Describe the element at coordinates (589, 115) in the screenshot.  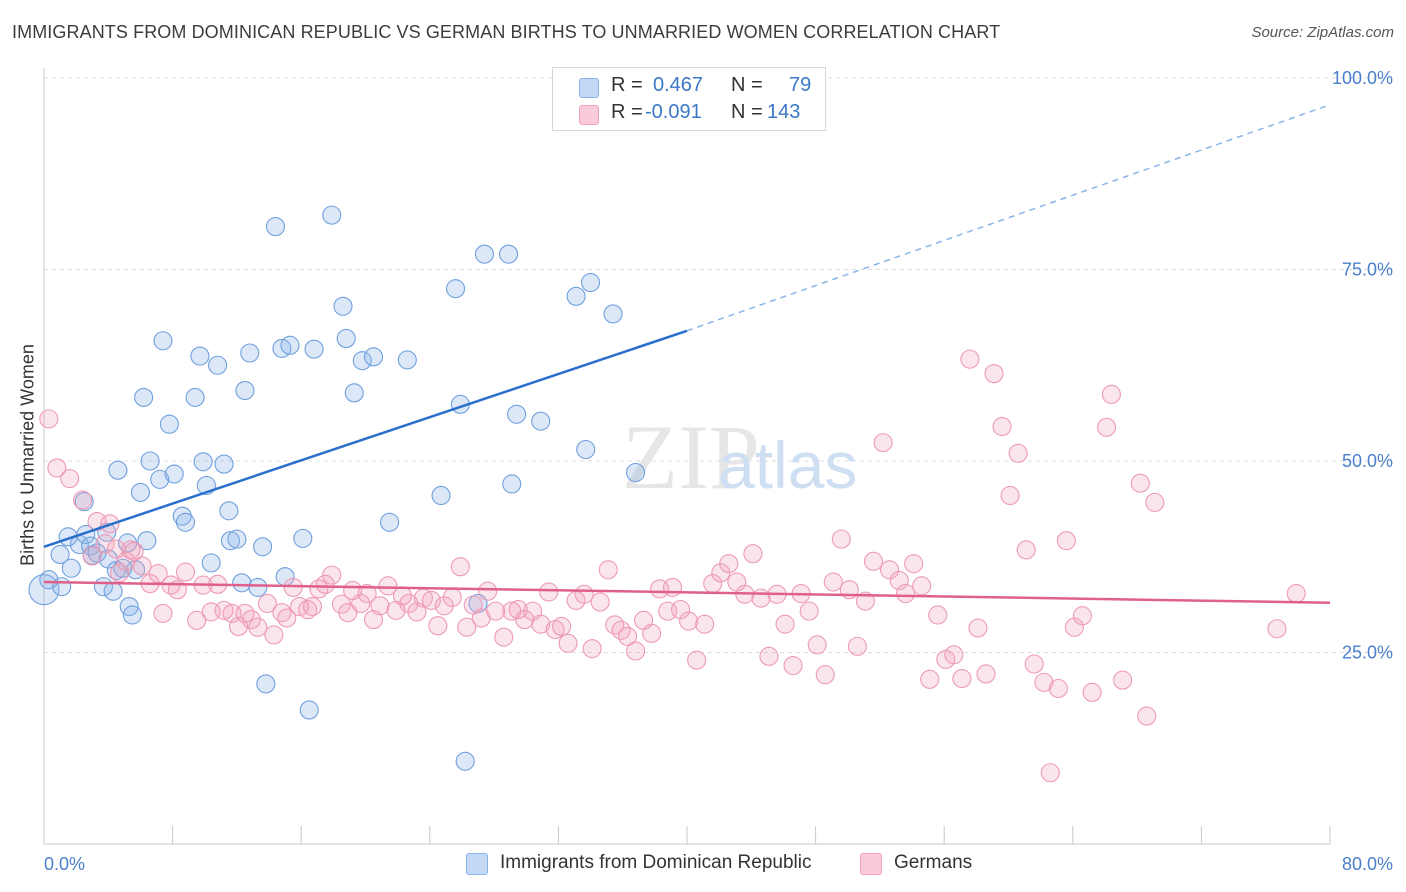
I see `legend-swatch-germans` at that location.